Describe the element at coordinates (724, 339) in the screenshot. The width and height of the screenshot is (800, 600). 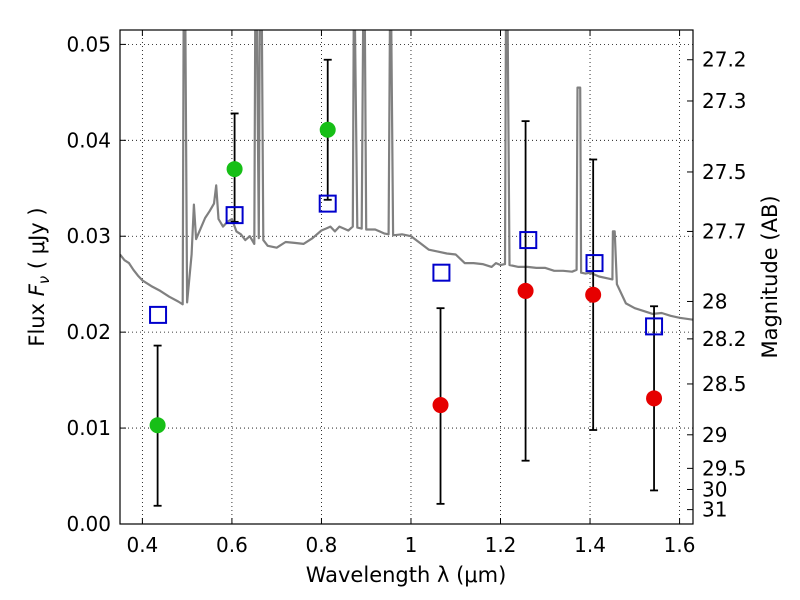
I see `y2-tick-label-5: 28.2` at that location.